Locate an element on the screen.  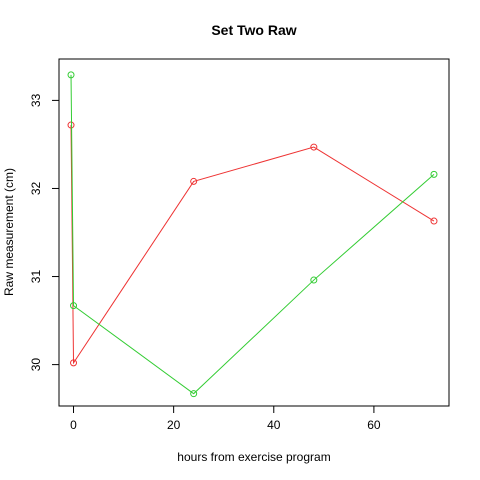
y-axis-label: Raw measurement (cm) is located at coordinates (9, 232).